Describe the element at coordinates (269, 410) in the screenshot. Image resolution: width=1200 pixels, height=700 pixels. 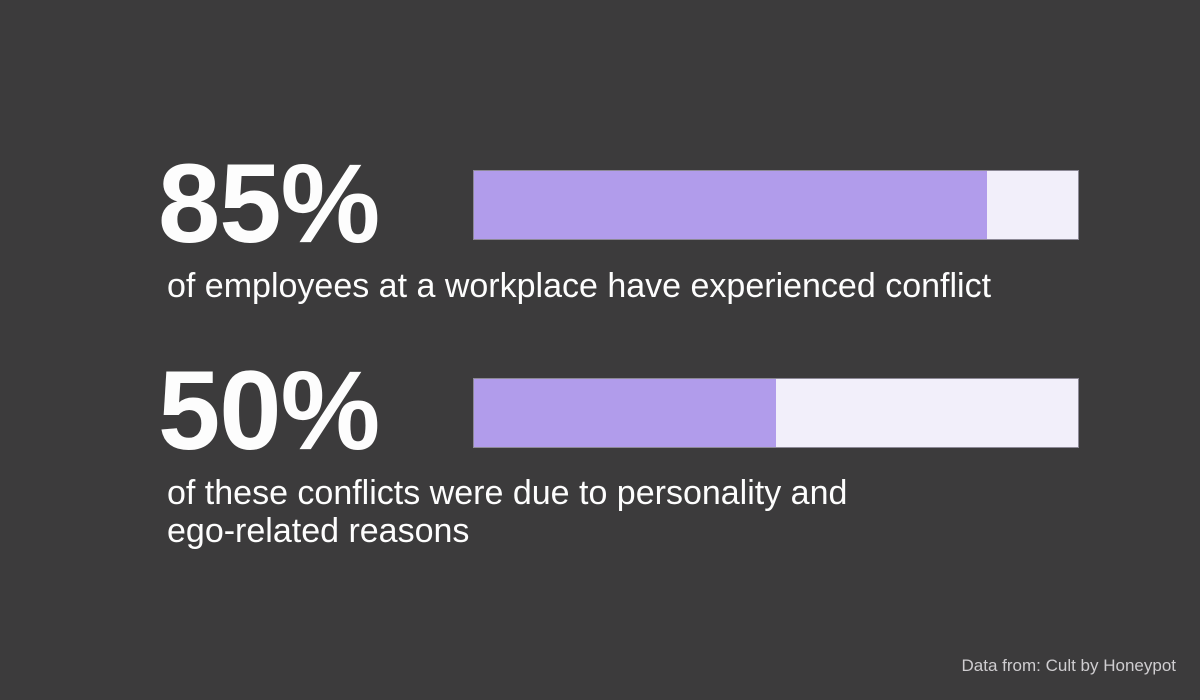
I see `stat-value-50: 50%` at that location.